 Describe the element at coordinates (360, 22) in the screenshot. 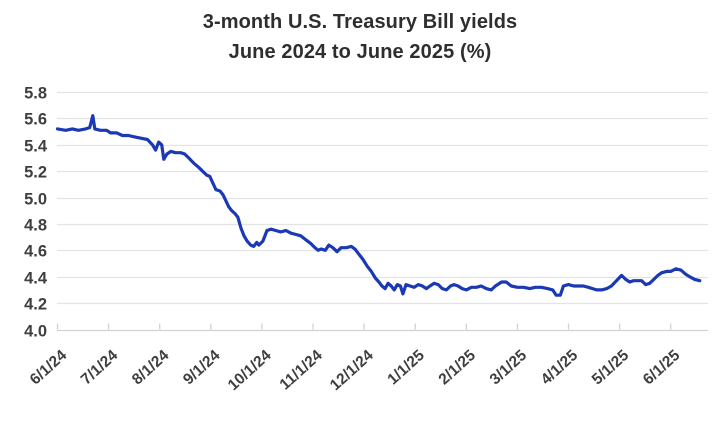

I see `chart-title-line1: 3-month U.S. Treasury Bill yields` at that location.